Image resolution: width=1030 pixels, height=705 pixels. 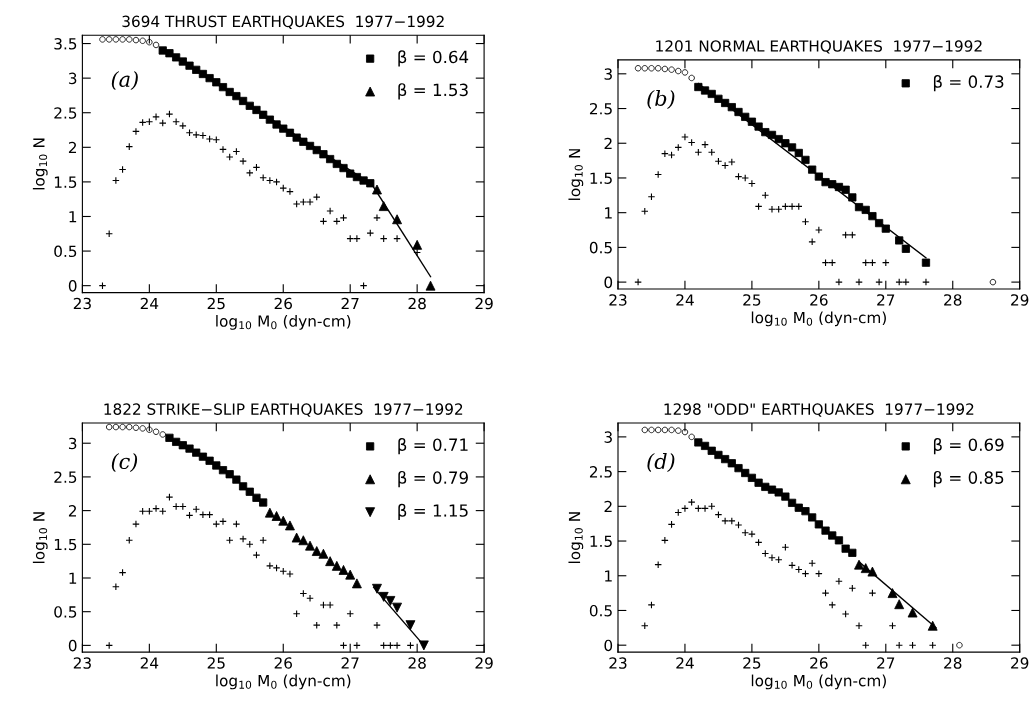 What do you see at coordinates (968, 83) in the screenshot?
I see `legend-label: β = 0.73` at bounding box center [968, 83].